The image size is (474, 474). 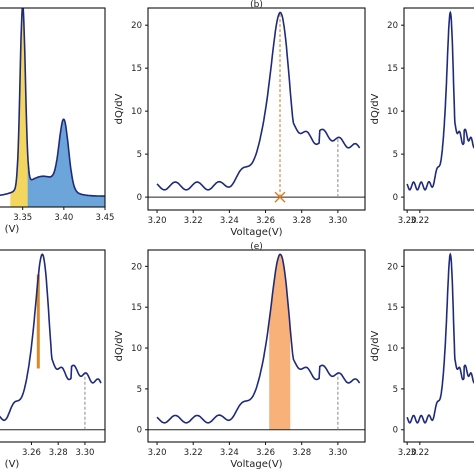 I want to click on highlight-bar, so click(x=38, y=321).